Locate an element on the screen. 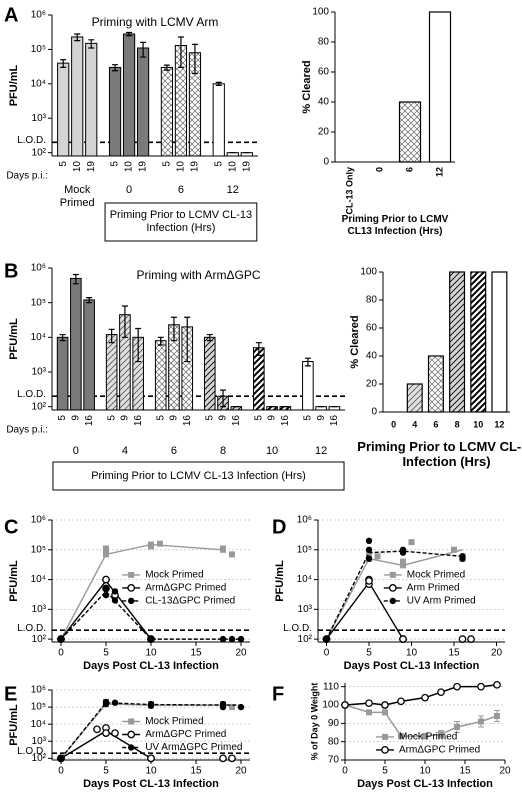  group-label: 10 is located at coordinates (272, 451).